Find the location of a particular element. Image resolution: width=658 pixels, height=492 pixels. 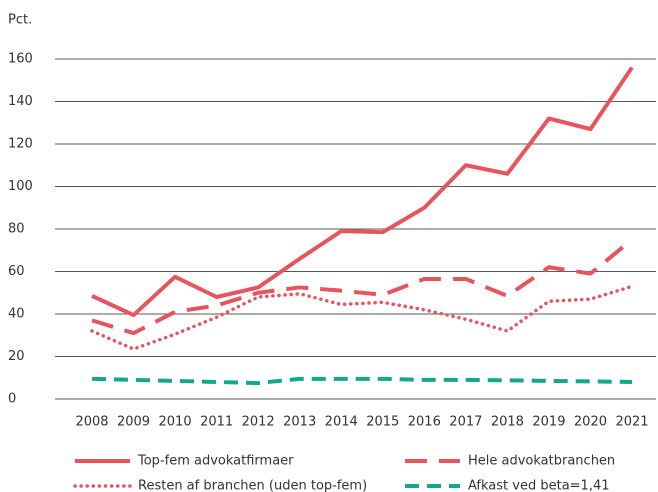

y-tick-label: 40 is located at coordinates (16, 314).